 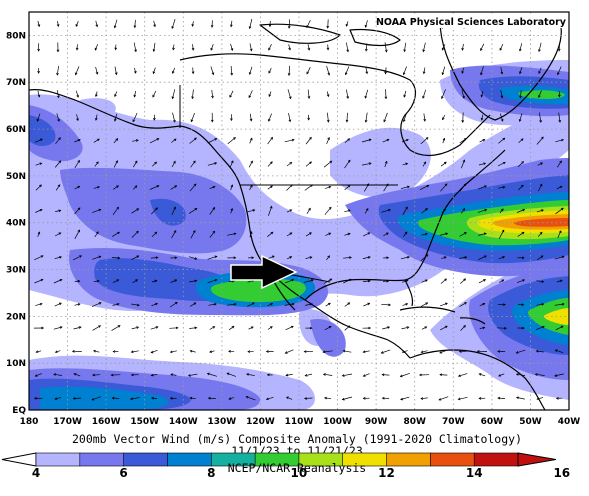 I want to click on lon-label: 110W, so click(x=299, y=422).